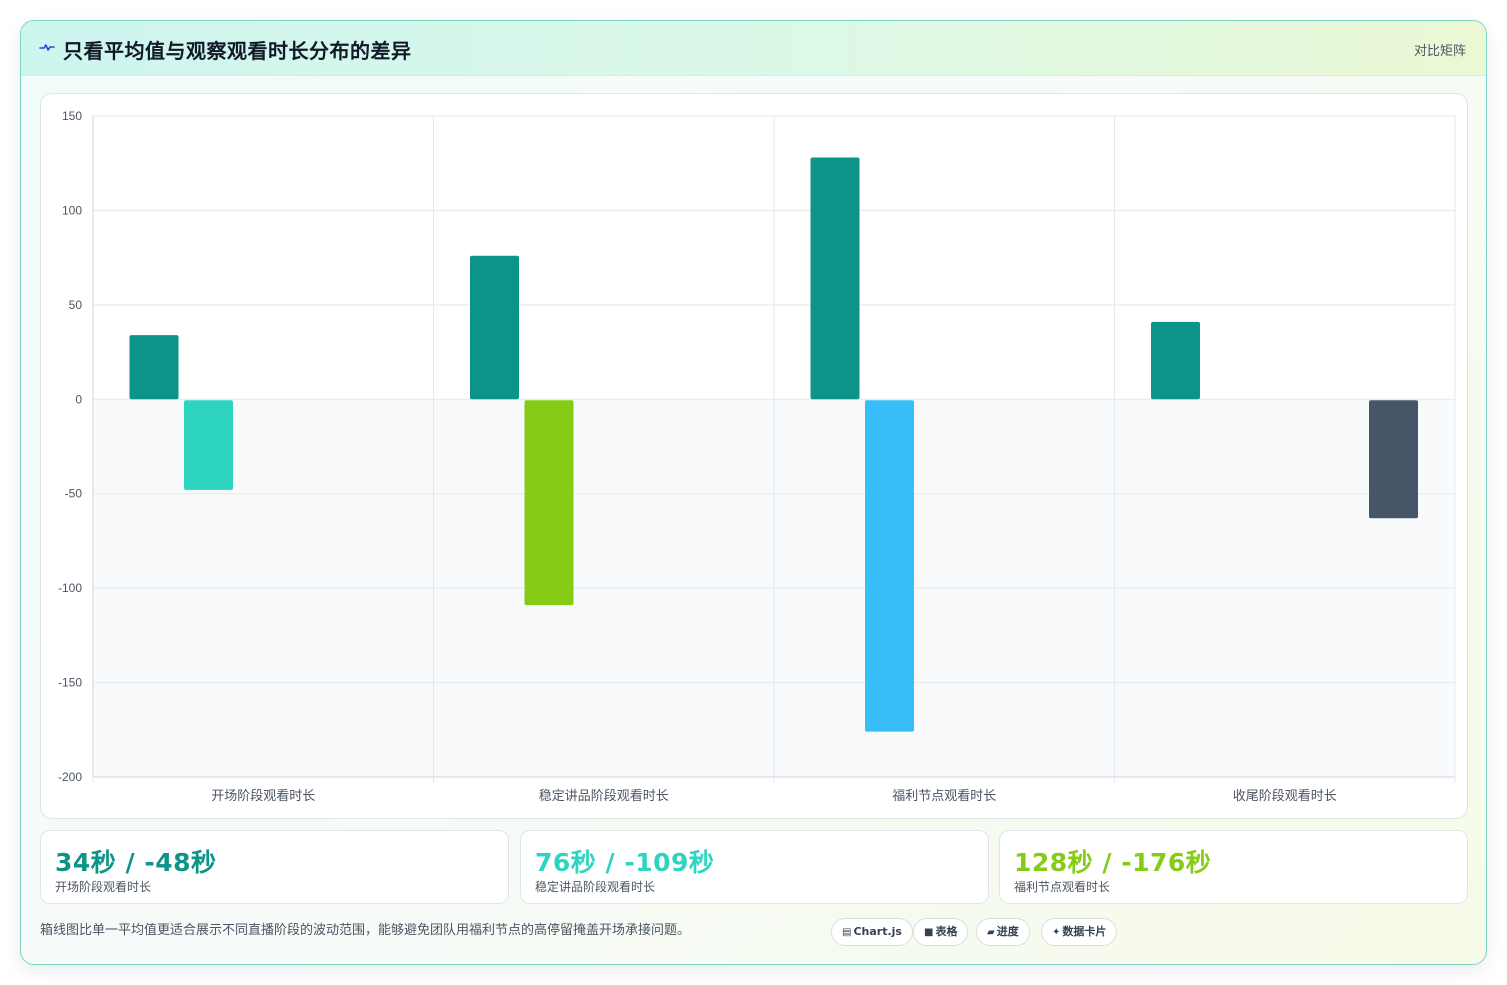 The image size is (1507, 985). Describe the element at coordinates (1285, 796) in the screenshot. I see `x-tick-label: 收尾阶段观看时长` at that location.